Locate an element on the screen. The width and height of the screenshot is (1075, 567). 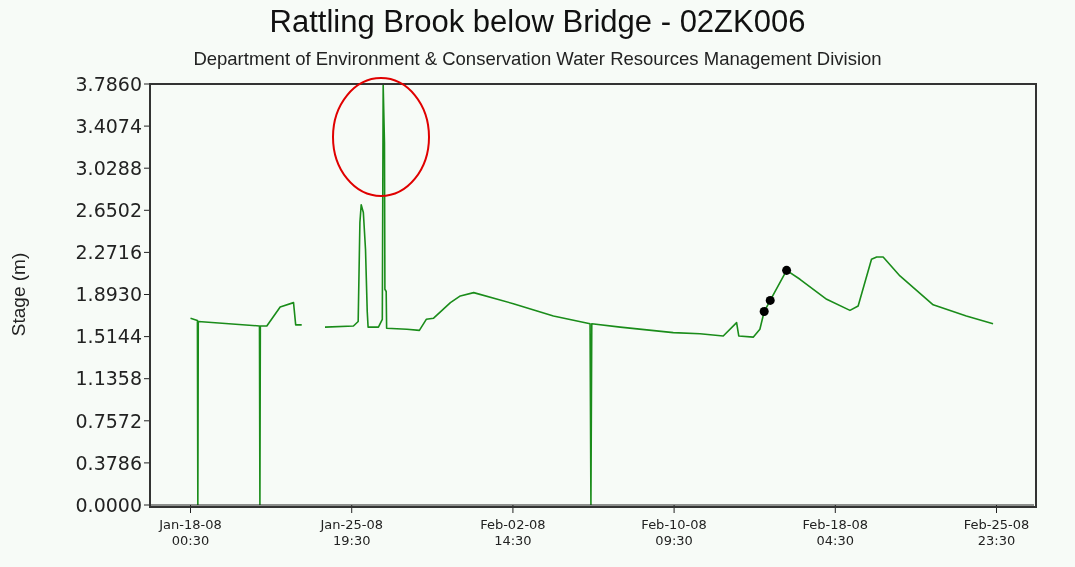
x-tick-label: Feb-25-08 23:30 is located at coordinates (996, 532).